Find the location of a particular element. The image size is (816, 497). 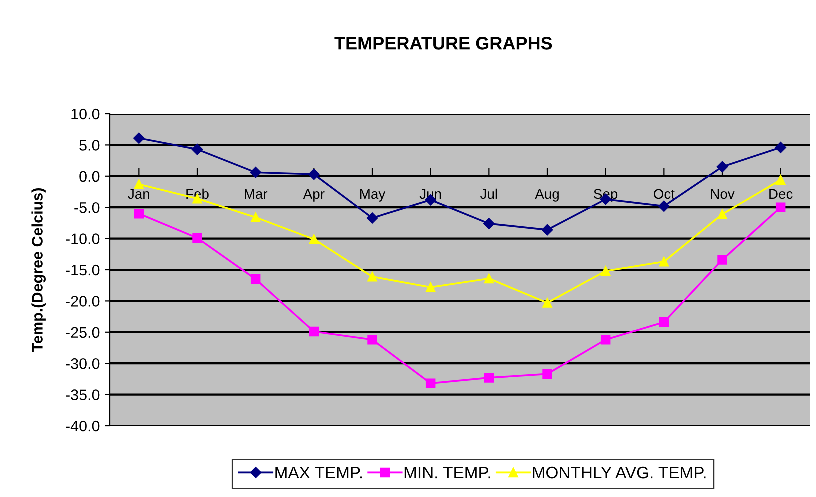

chart-title: TEMPERATURE GRAPHS is located at coordinates (443, 43).